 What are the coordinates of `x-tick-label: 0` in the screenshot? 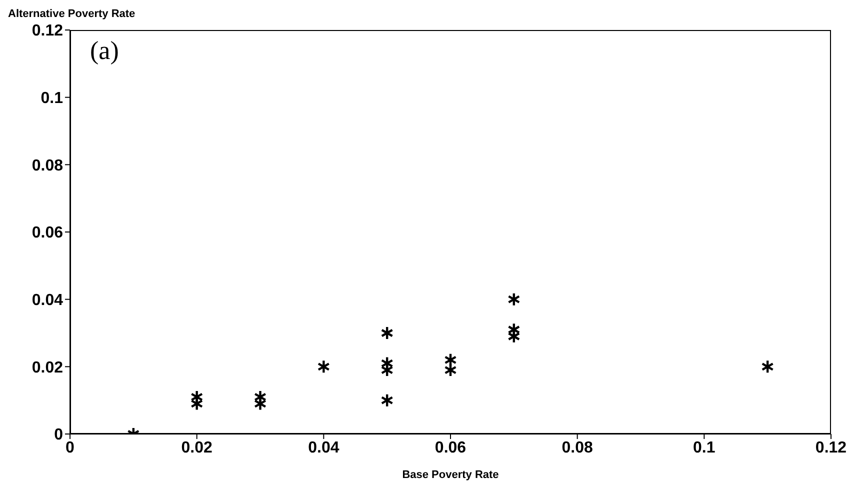 It's located at (70, 447).